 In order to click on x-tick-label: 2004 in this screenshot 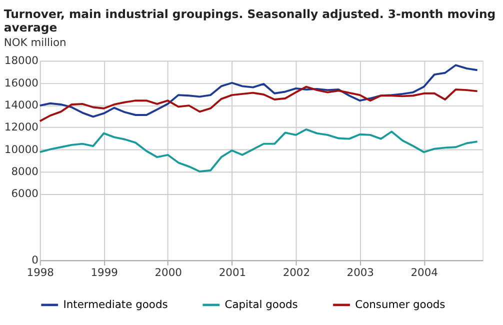, I will do `click(424, 273)`.